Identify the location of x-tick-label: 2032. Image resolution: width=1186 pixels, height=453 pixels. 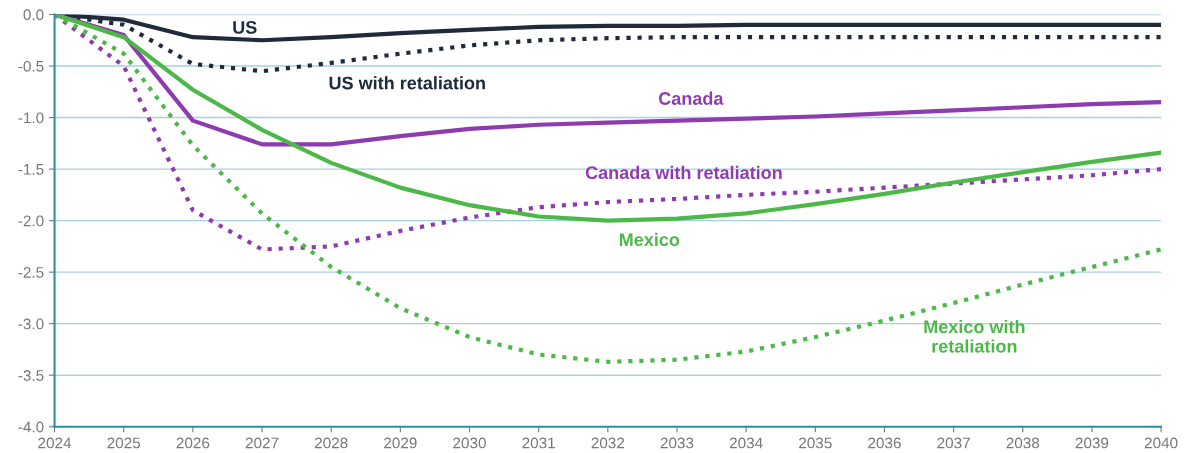
(608, 443).